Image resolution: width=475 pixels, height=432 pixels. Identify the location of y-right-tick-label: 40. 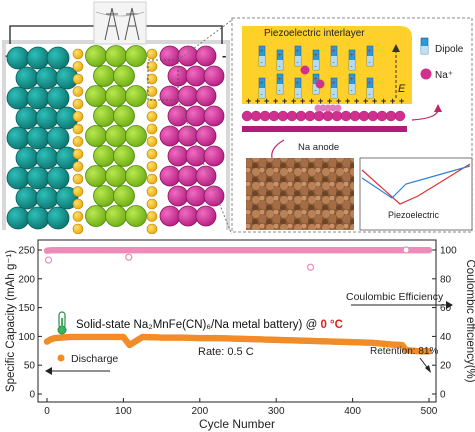
(446, 337).